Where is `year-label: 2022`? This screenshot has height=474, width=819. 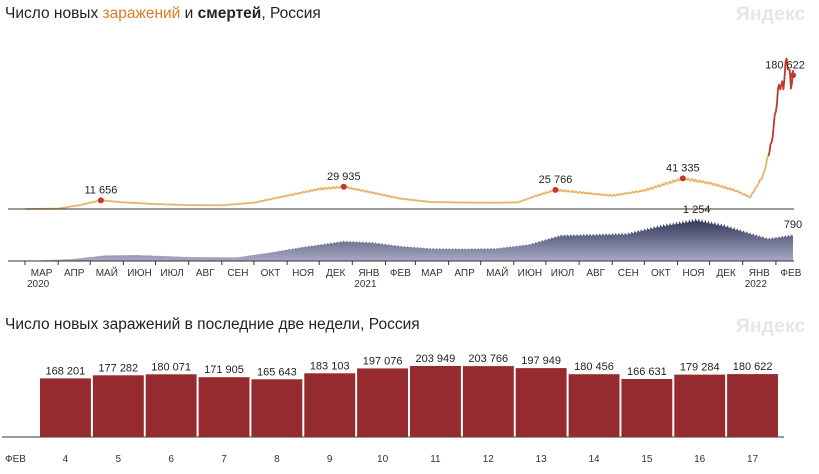
year-label: 2022 is located at coordinates (756, 284).